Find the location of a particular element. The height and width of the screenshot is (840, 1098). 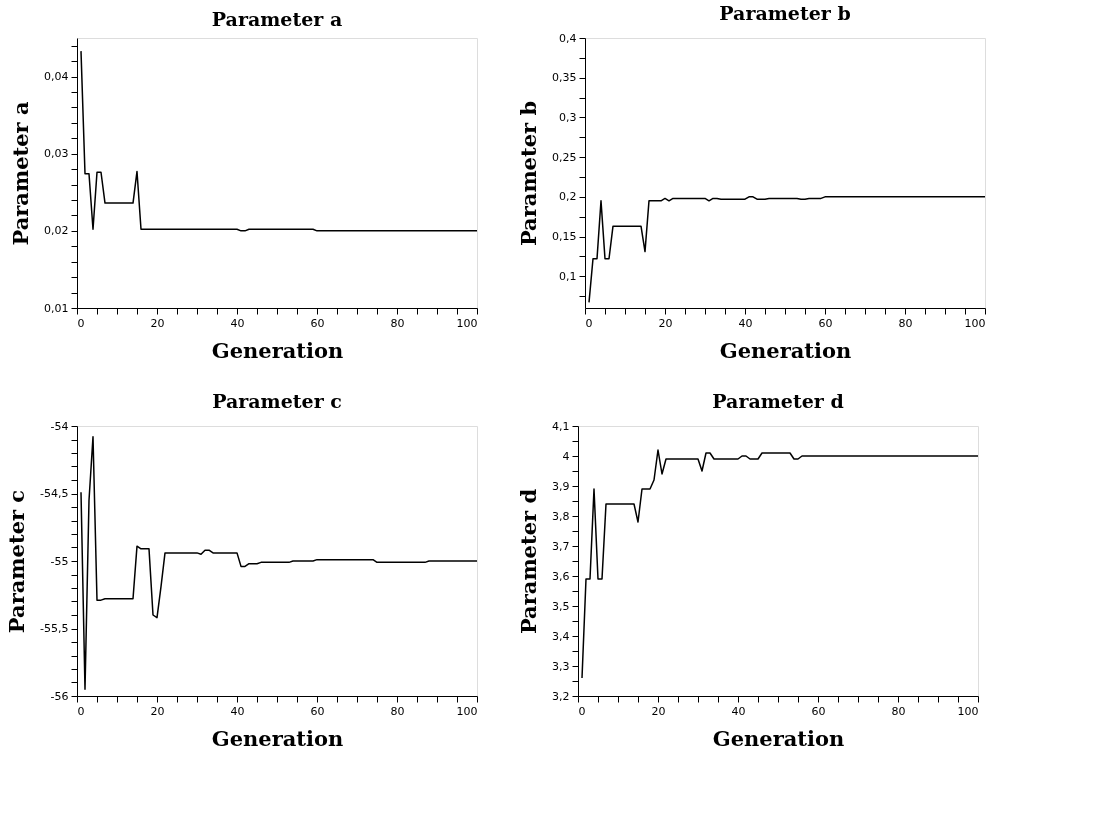

y-tick-label: -55,5 is located at coordinates (54, 628).